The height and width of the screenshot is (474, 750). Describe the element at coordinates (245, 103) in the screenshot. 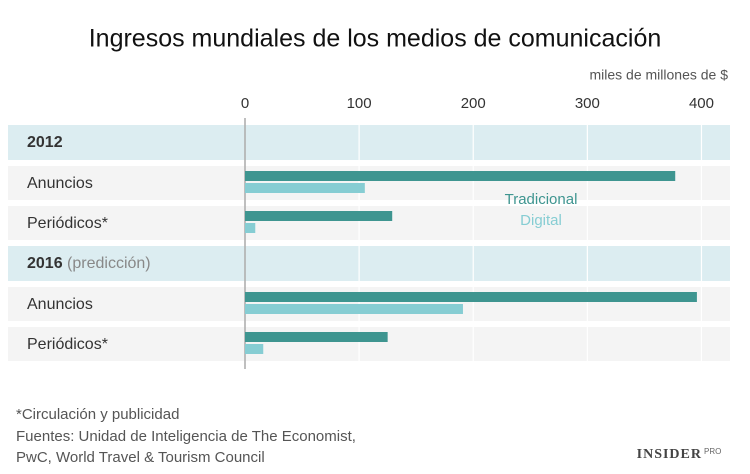

I see `x-tick-label: 0` at that location.